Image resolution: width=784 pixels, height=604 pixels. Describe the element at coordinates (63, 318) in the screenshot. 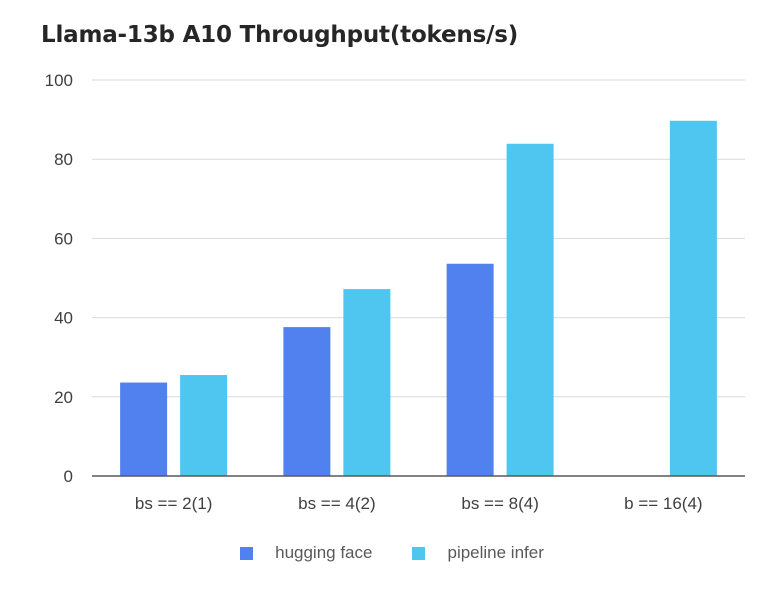

I see `y-tick-label: 40` at that location.